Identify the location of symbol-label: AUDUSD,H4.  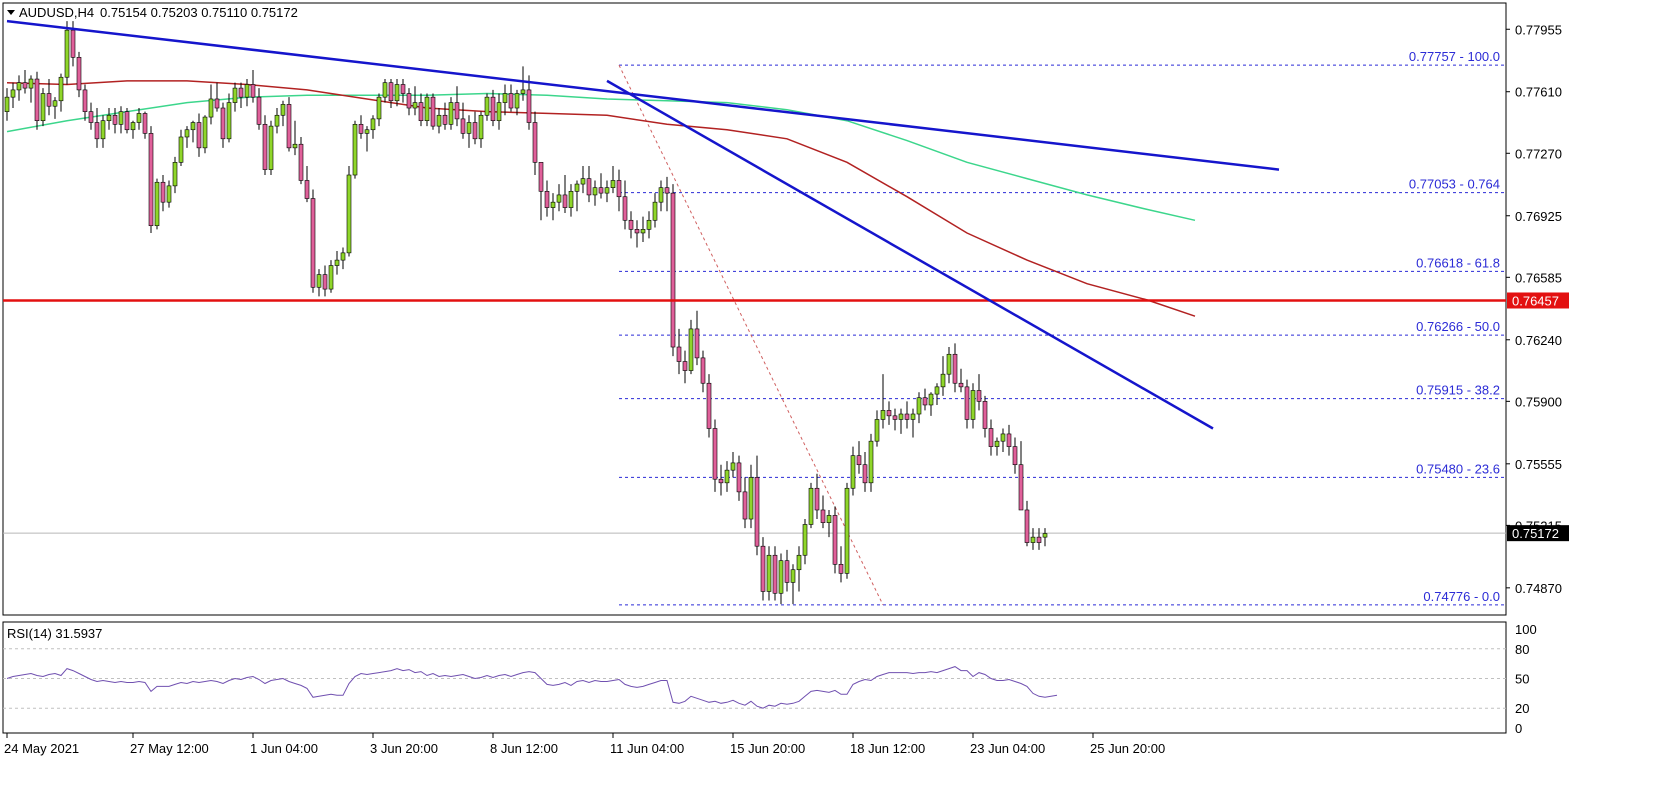
(56, 12).